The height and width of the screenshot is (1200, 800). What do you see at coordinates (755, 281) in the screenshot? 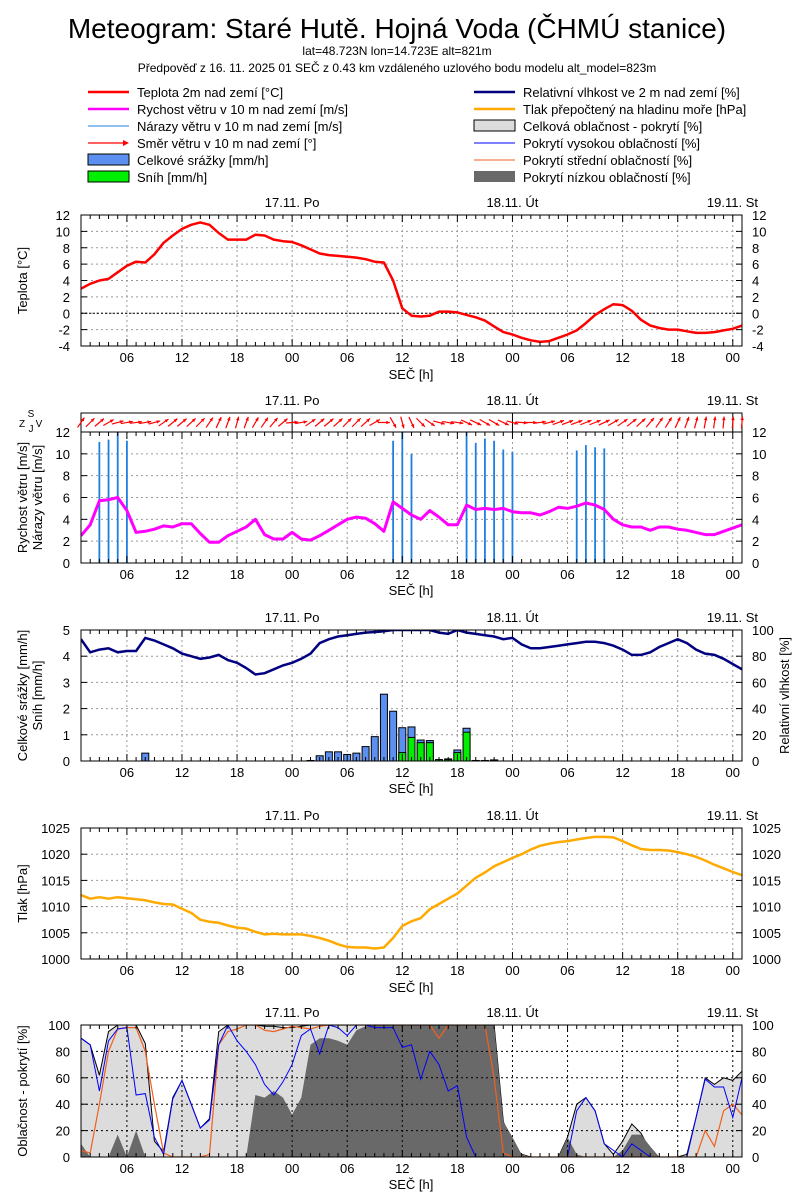
I see `y-tick-label-right: 4` at bounding box center [755, 281].